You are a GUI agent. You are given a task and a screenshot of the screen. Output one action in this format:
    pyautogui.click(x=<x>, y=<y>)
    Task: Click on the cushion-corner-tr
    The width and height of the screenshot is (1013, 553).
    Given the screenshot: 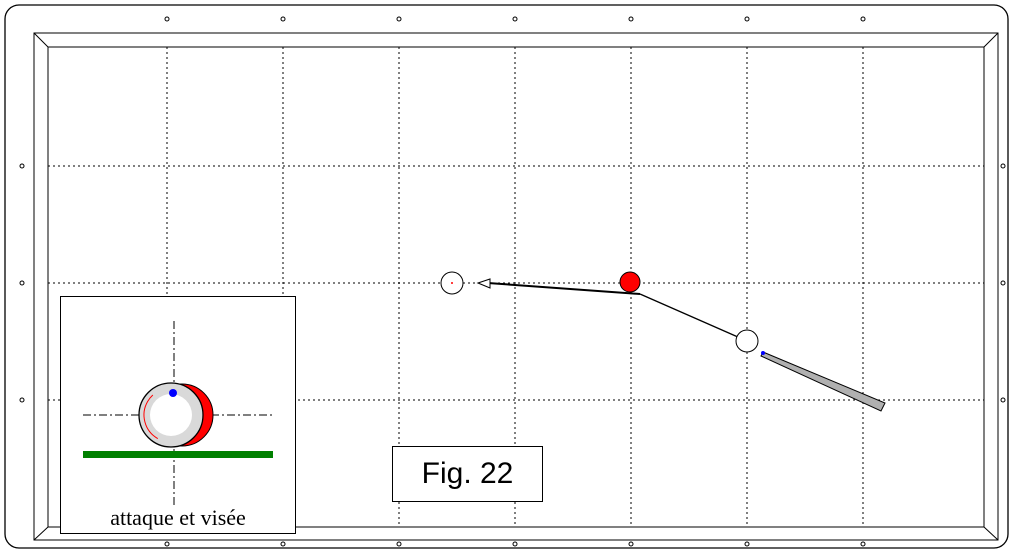 What is the action you would take?
    pyautogui.click(x=991, y=40)
    